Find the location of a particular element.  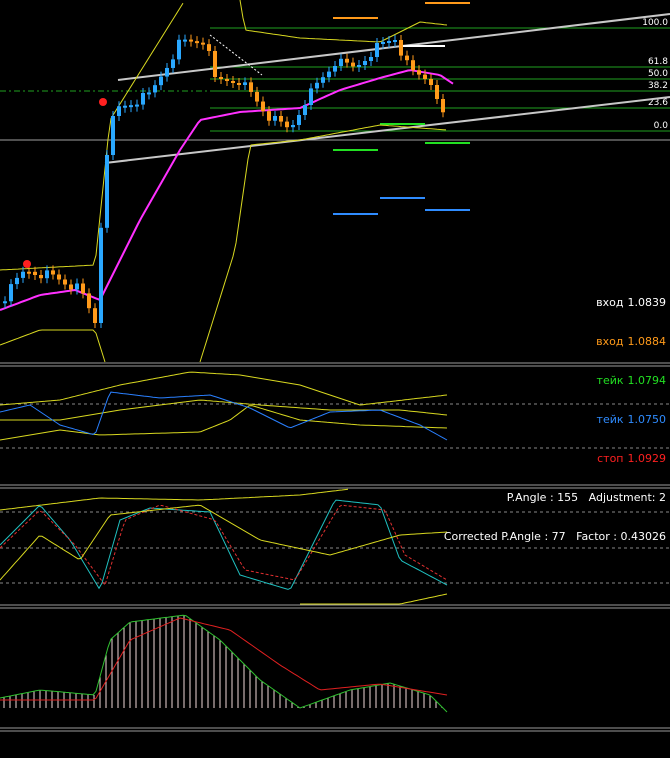

fib-label: 23.6 is located at coordinates (658, 103).